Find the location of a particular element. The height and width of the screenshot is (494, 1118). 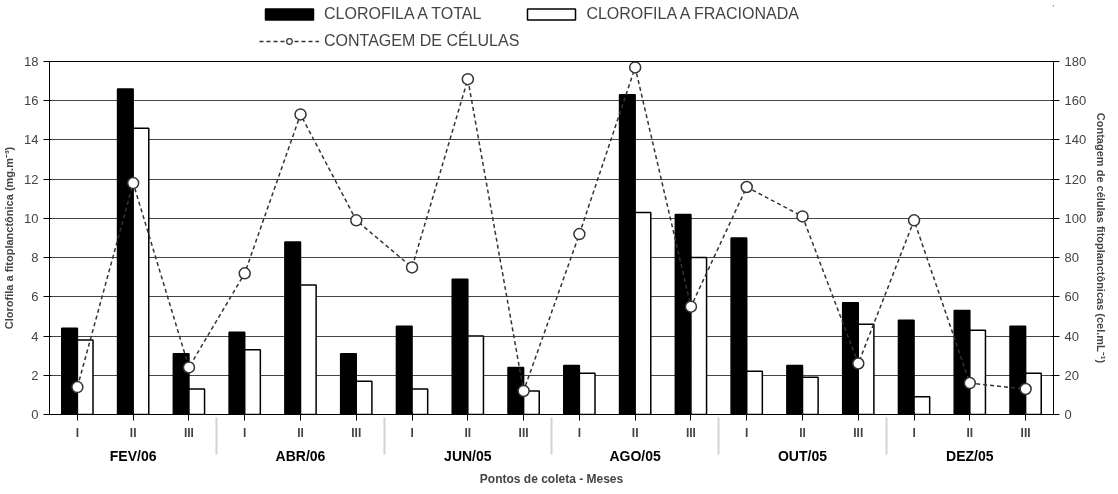

y2-tick-label: 80 is located at coordinates (1071, 258).